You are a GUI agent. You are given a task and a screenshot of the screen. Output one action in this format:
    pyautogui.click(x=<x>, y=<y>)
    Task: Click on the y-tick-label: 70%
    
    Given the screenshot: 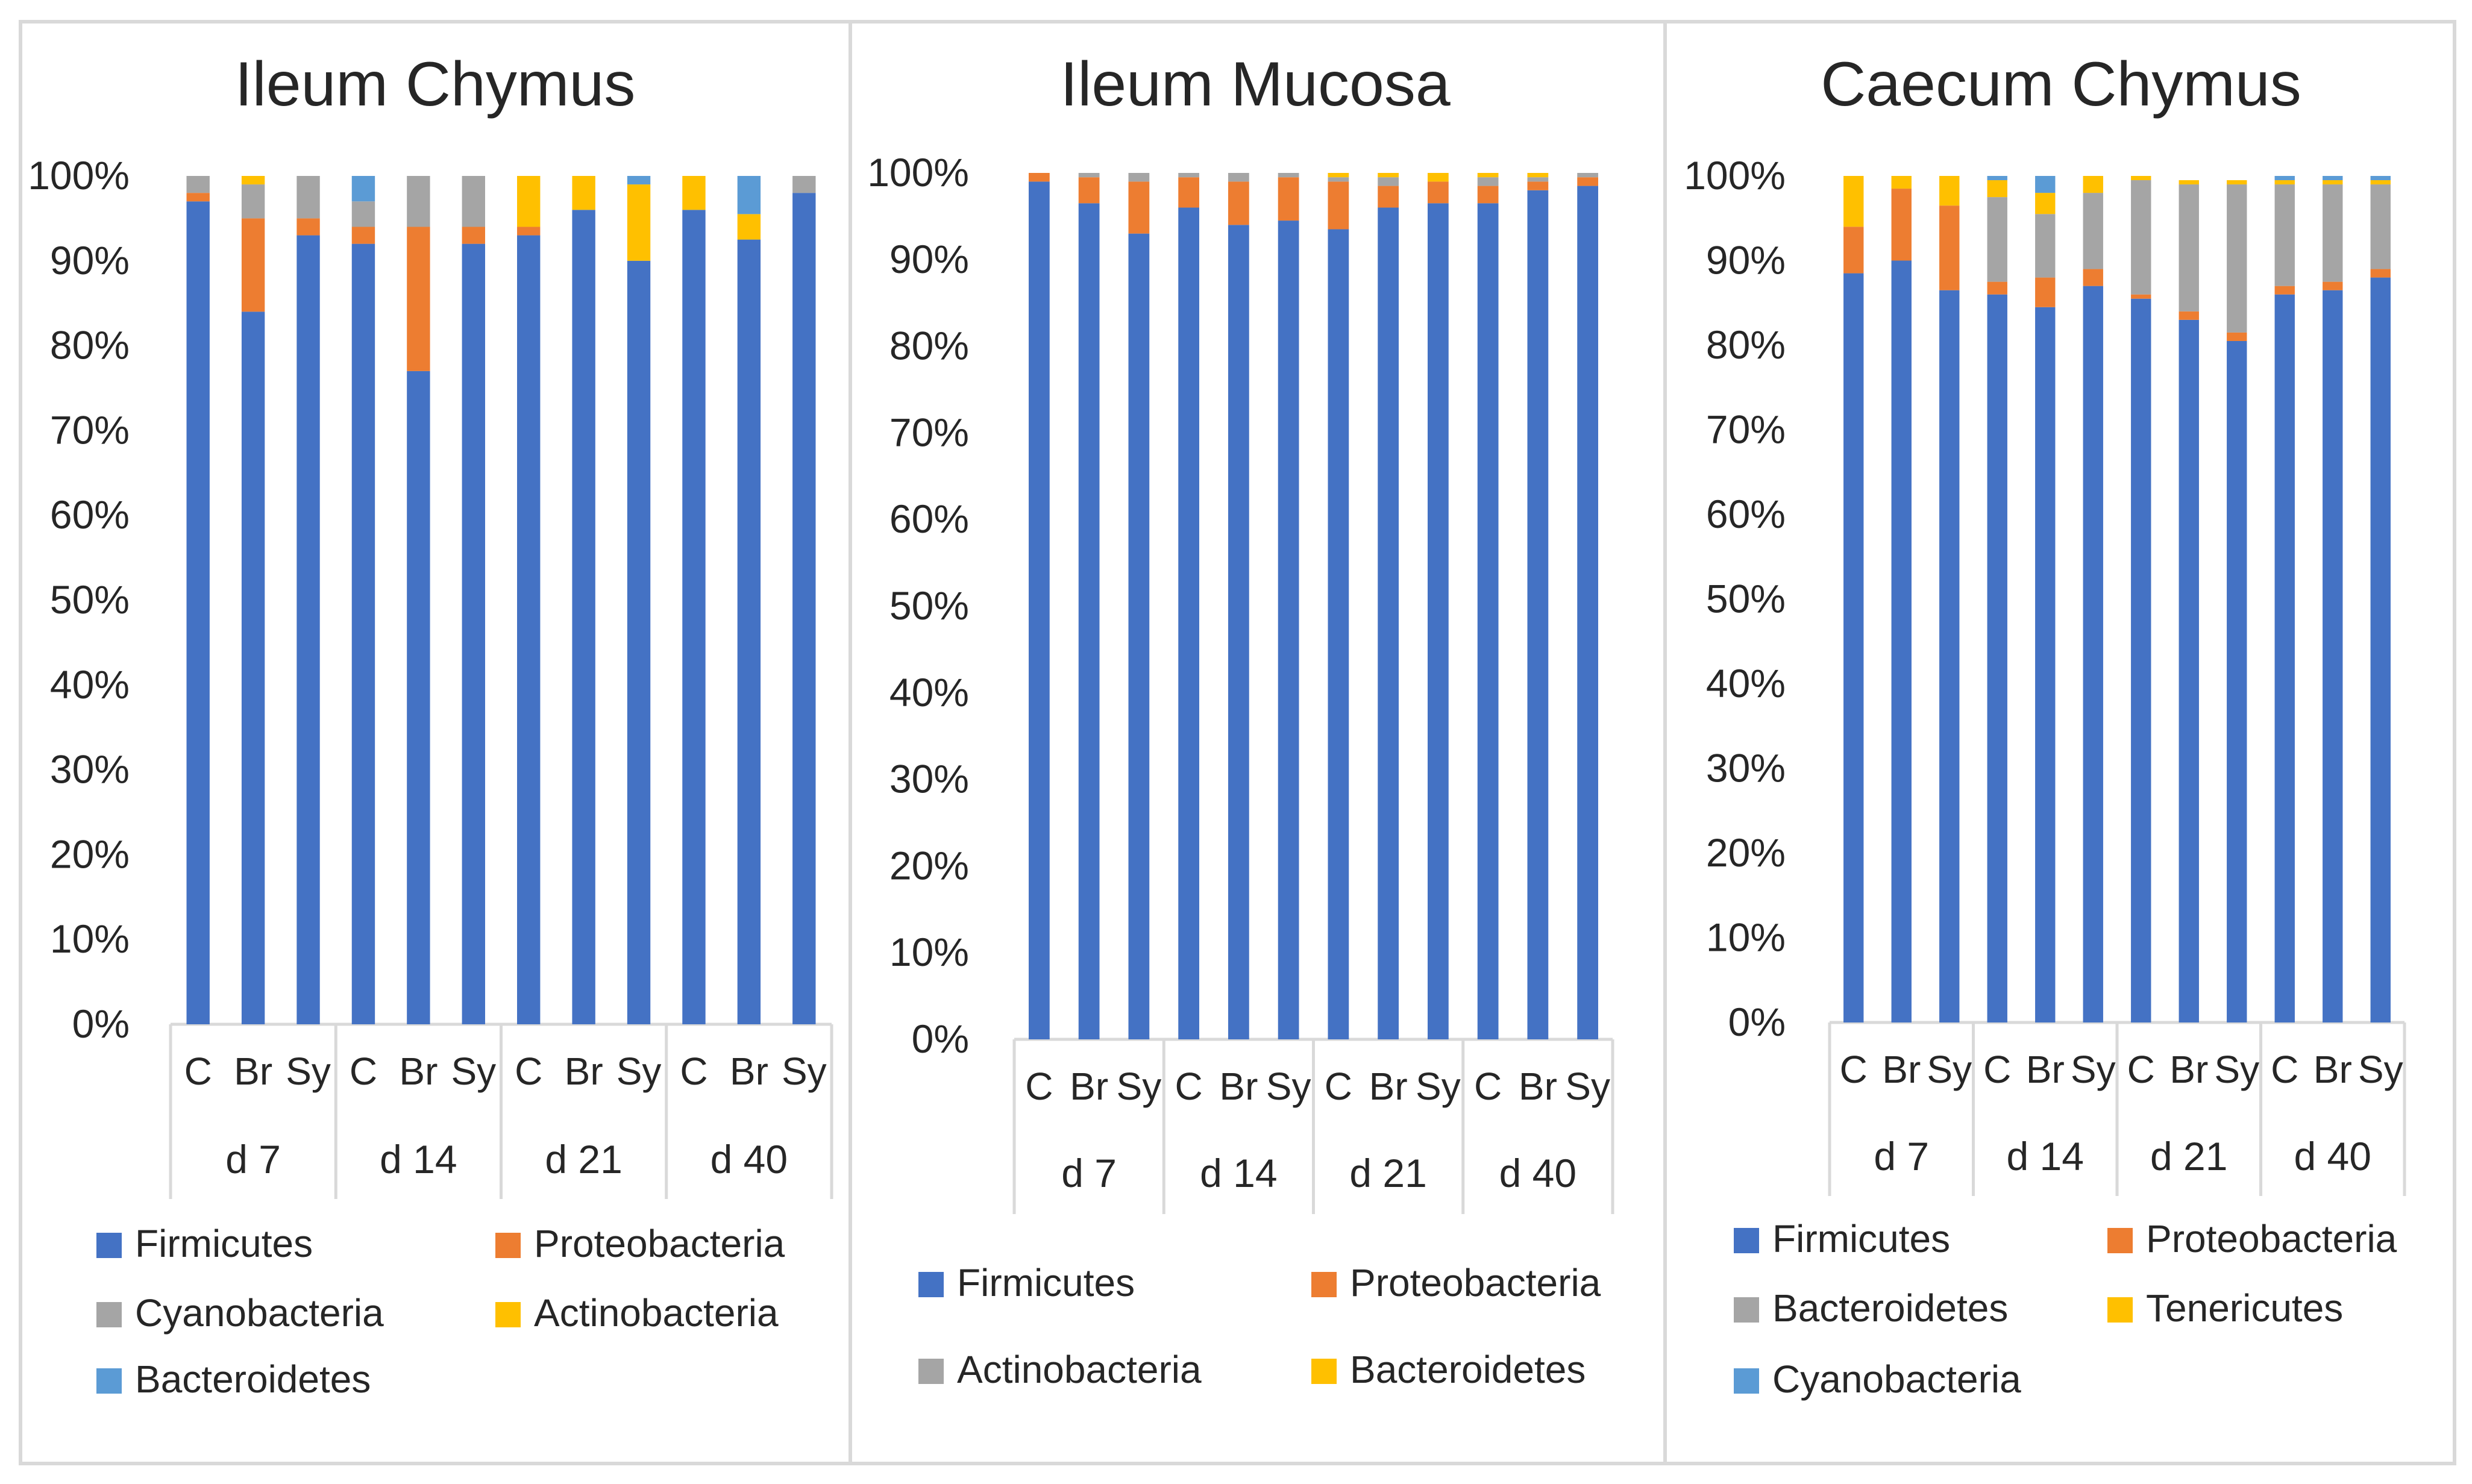 What is the action you would take?
    pyautogui.click(x=929, y=432)
    